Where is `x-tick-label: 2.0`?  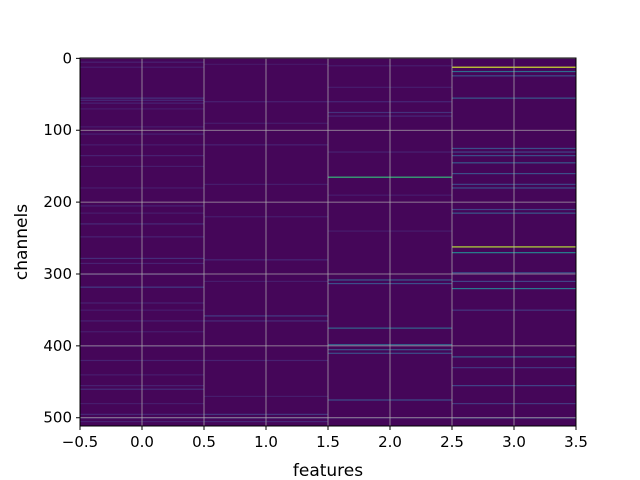
x-tick-label: 2.0 is located at coordinates (390, 442).